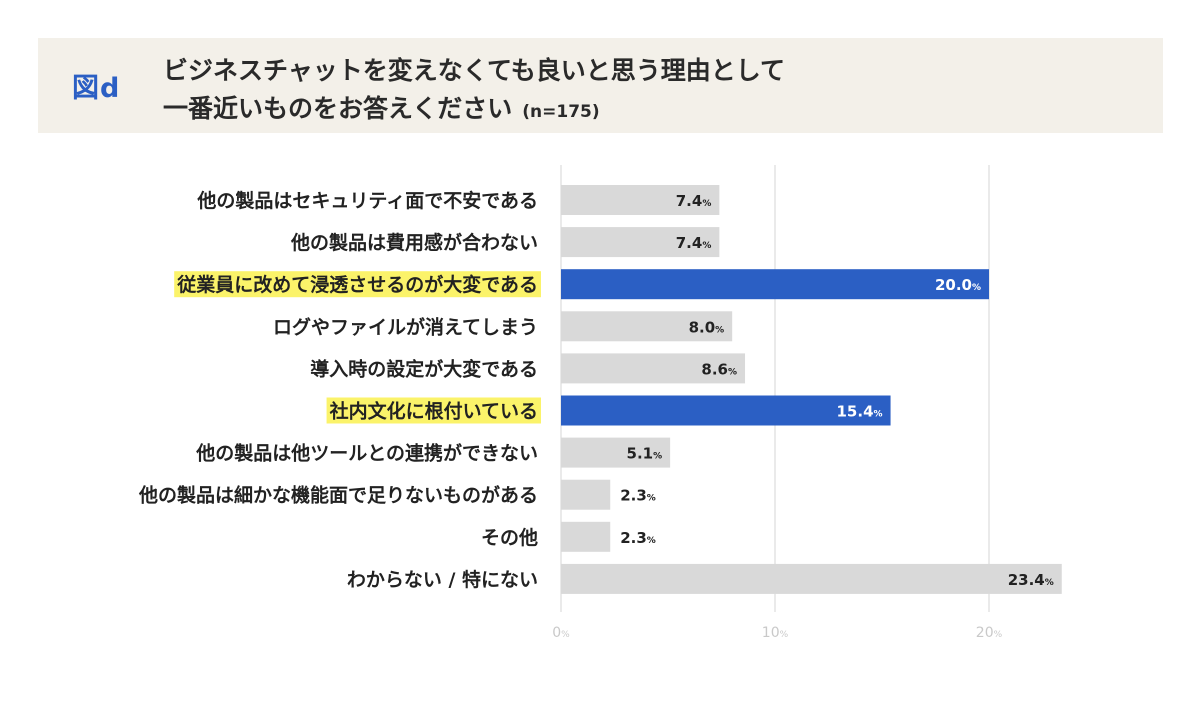 The width and height of the screenshot is (1200, 718). What do you see at coordinates (442, 580) in the screenshot?
I see `category-label: わからない / 特にない` at bounding box center [442, 580].